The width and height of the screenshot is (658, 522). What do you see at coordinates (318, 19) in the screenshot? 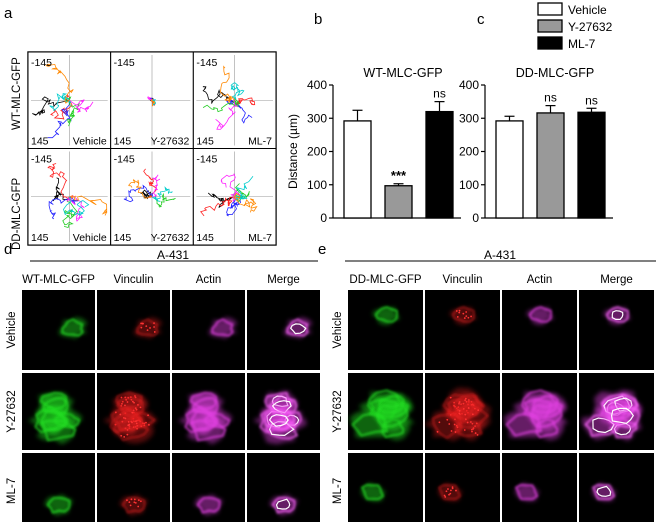
I see `panel-letter-b: b` at bounding box center [318, 19].